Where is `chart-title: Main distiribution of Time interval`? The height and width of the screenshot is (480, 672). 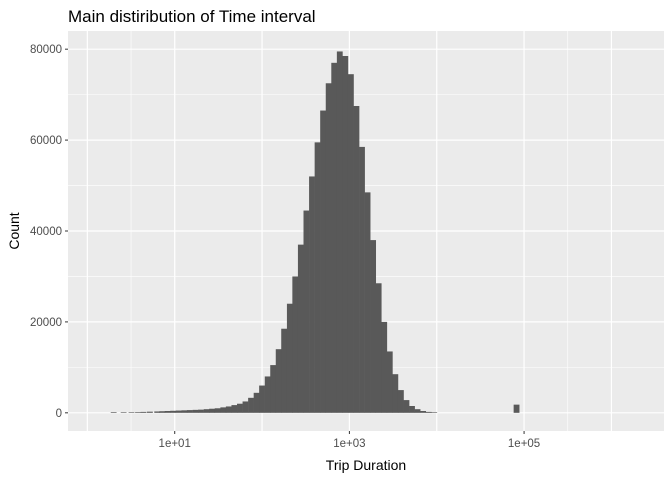
chart-title: Main distiribution of Time interval is located at coordinates (192, 16).